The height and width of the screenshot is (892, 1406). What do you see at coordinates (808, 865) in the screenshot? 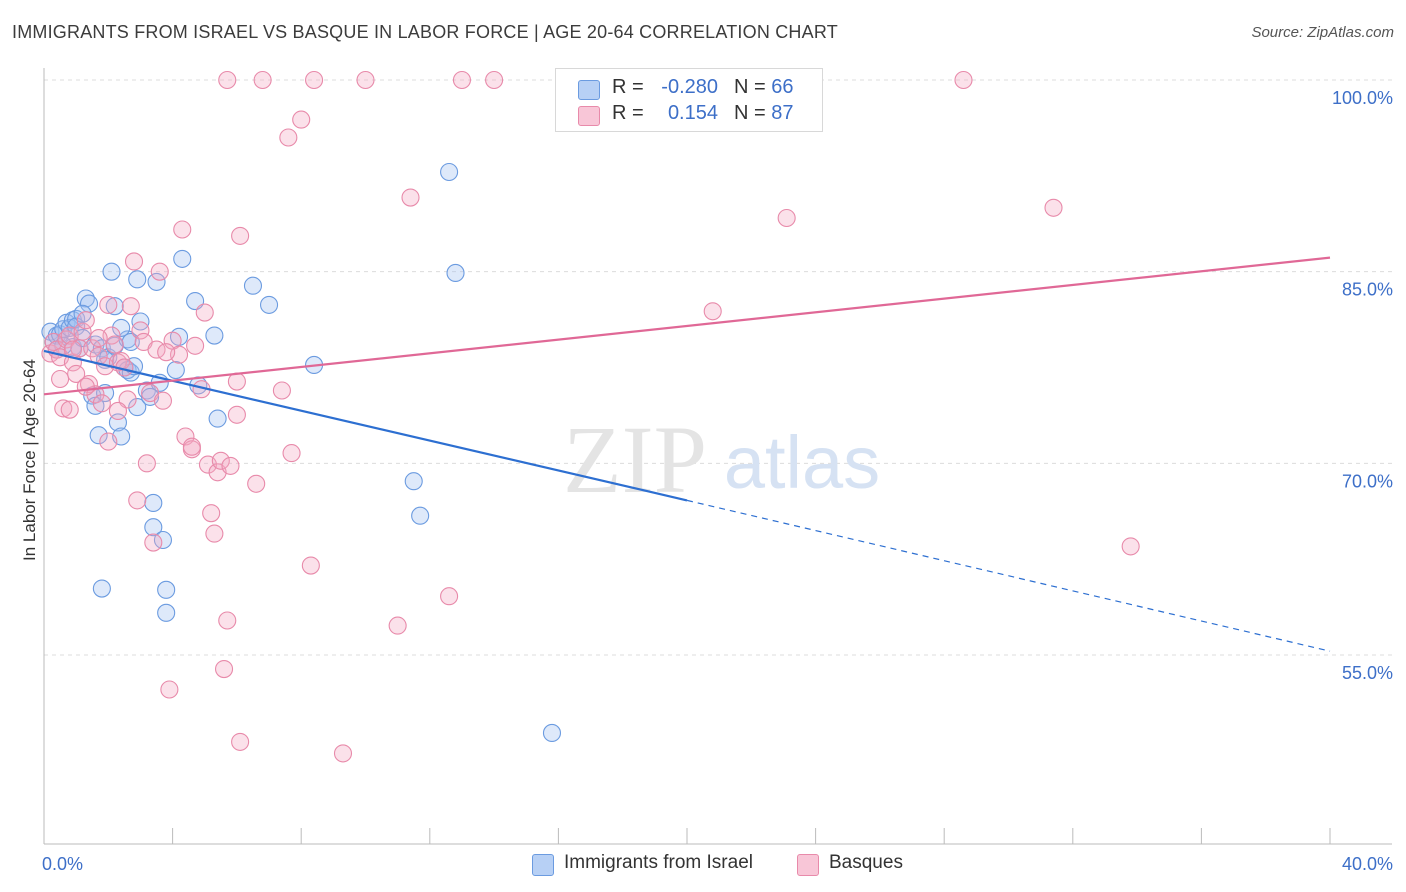
I see `bottom-legend-swatch-basques` at bounding box center [808, 865].